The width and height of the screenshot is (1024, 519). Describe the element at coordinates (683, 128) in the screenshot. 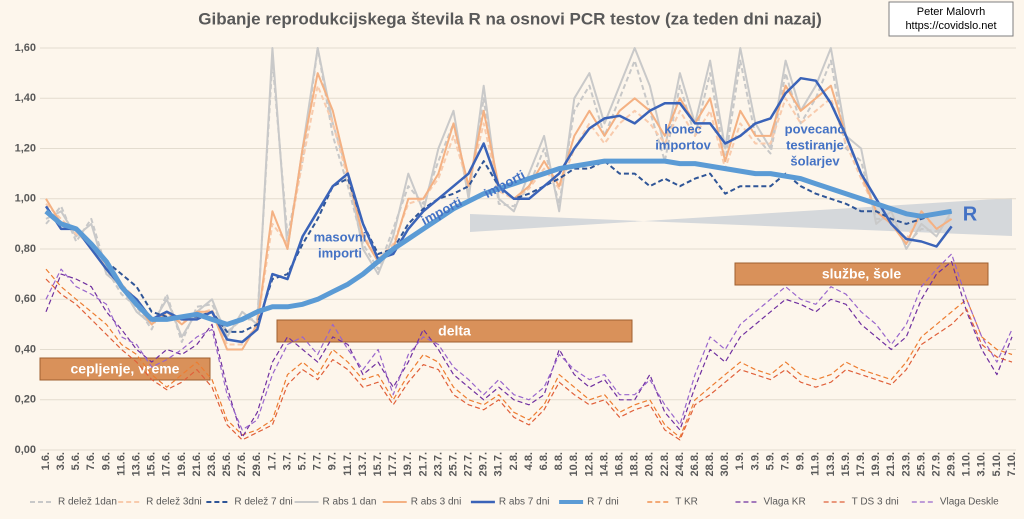

I see `annotation: konec` at that location.